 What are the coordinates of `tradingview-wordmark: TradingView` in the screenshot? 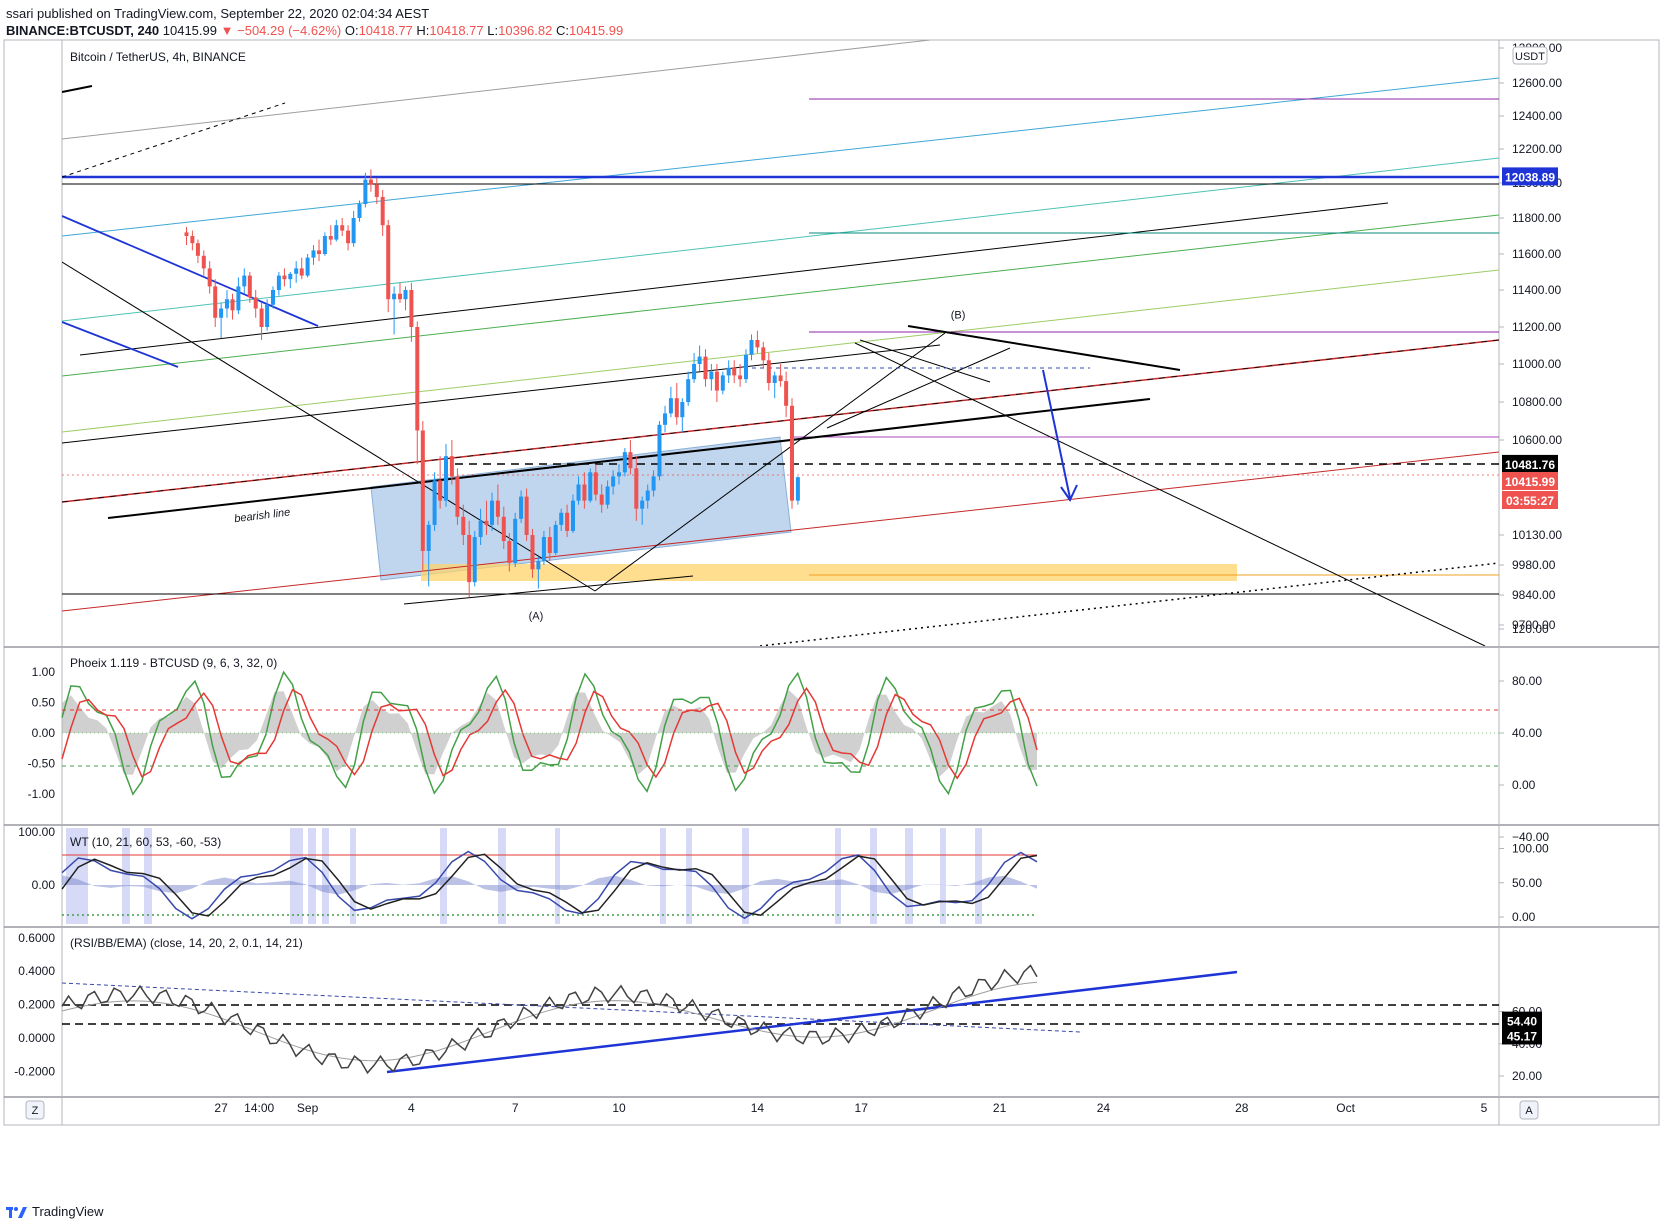 It's located at (68, 1211).